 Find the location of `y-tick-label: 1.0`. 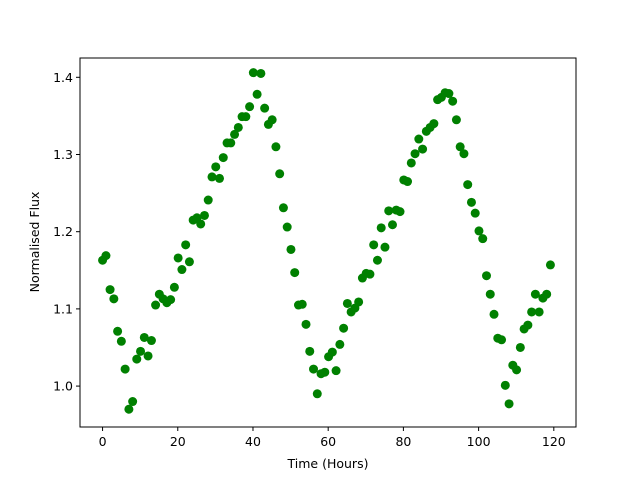

y-tick-label: 1.0 is located at coordinates (63, 386).